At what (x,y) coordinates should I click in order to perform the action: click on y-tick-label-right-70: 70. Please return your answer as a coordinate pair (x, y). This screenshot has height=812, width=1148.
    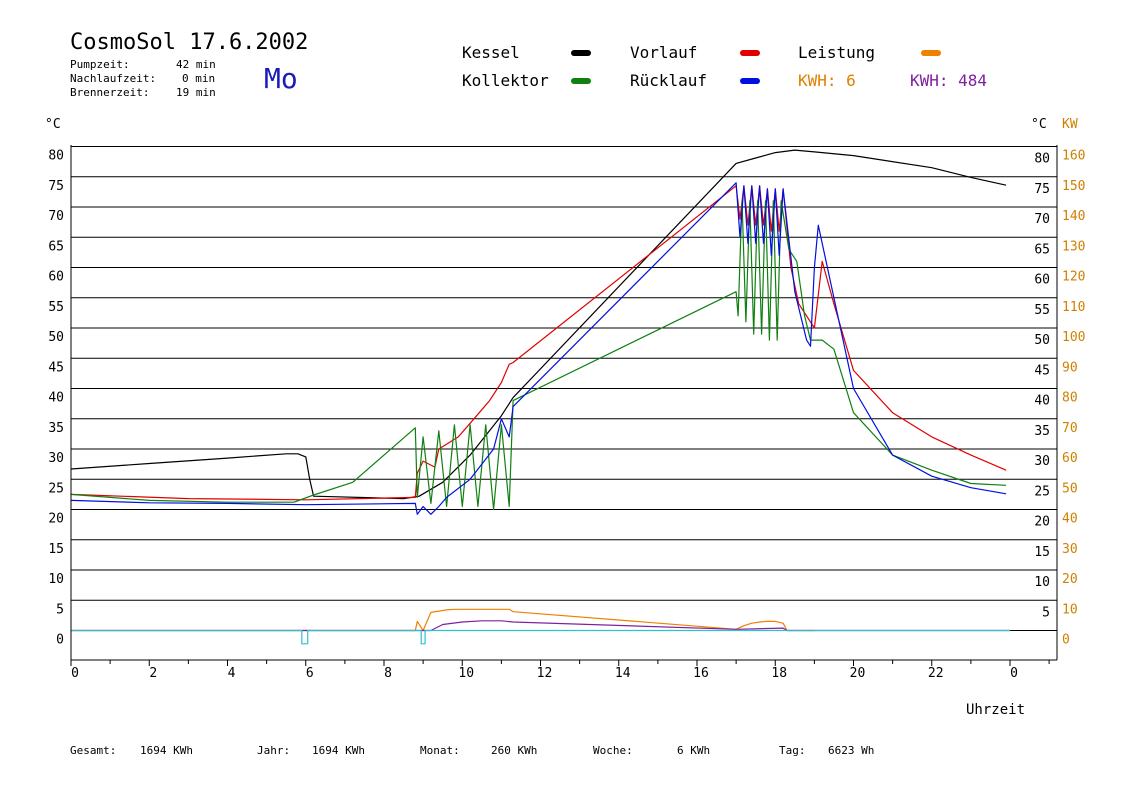
    Looking at the image, I should click on (1042, 219).